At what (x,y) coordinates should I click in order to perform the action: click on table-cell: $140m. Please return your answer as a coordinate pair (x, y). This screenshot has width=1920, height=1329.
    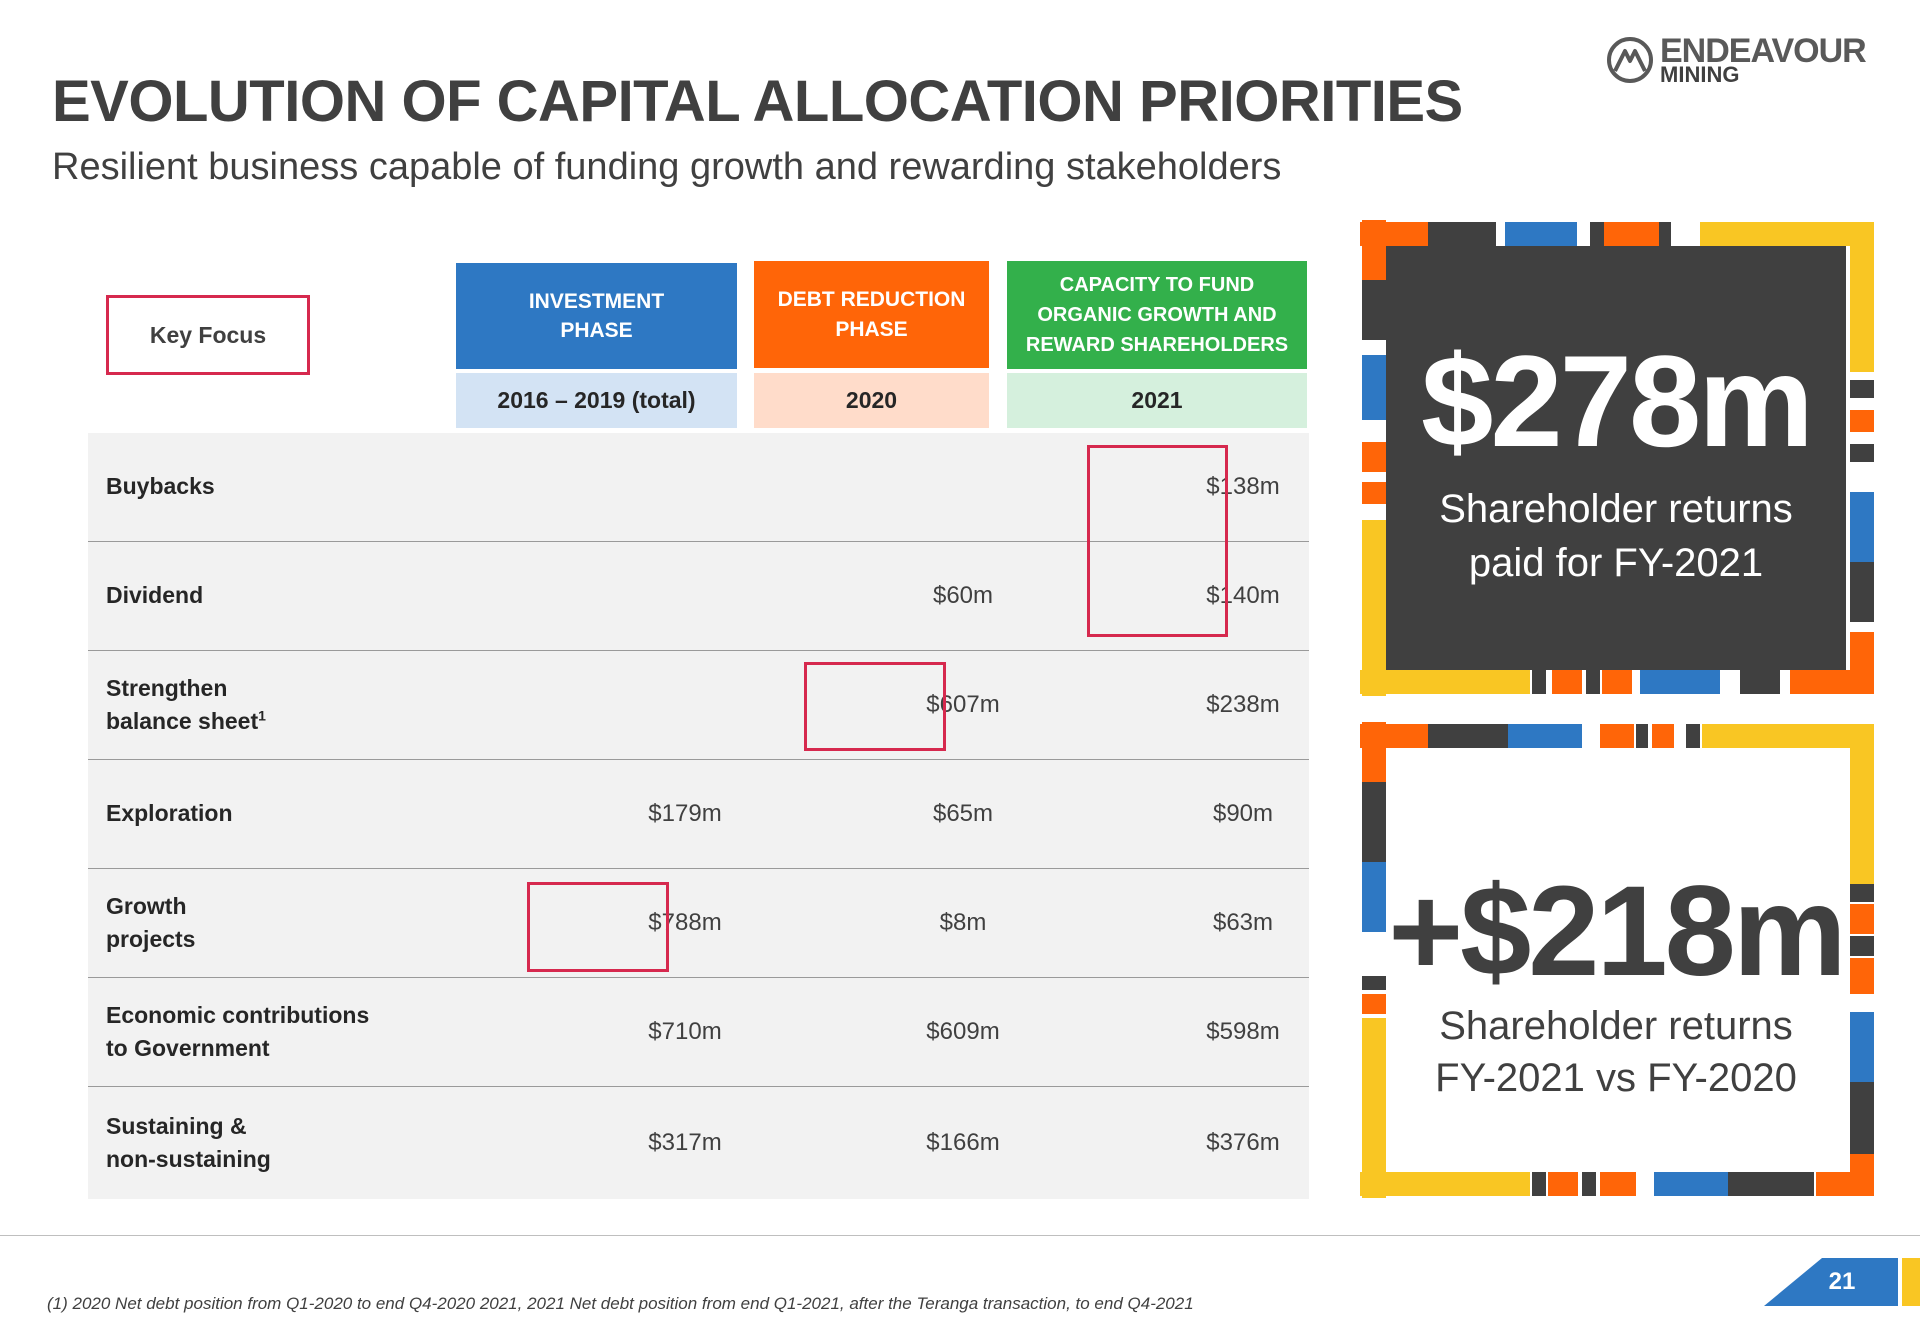
    Looking at the image, I should click on (1243, 595).